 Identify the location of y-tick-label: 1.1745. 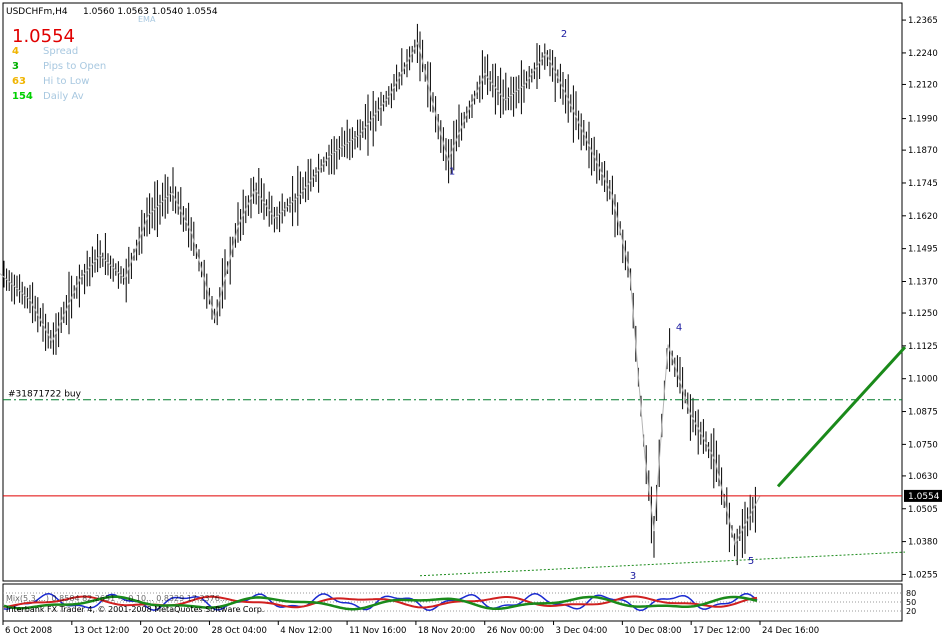
(923, 184).